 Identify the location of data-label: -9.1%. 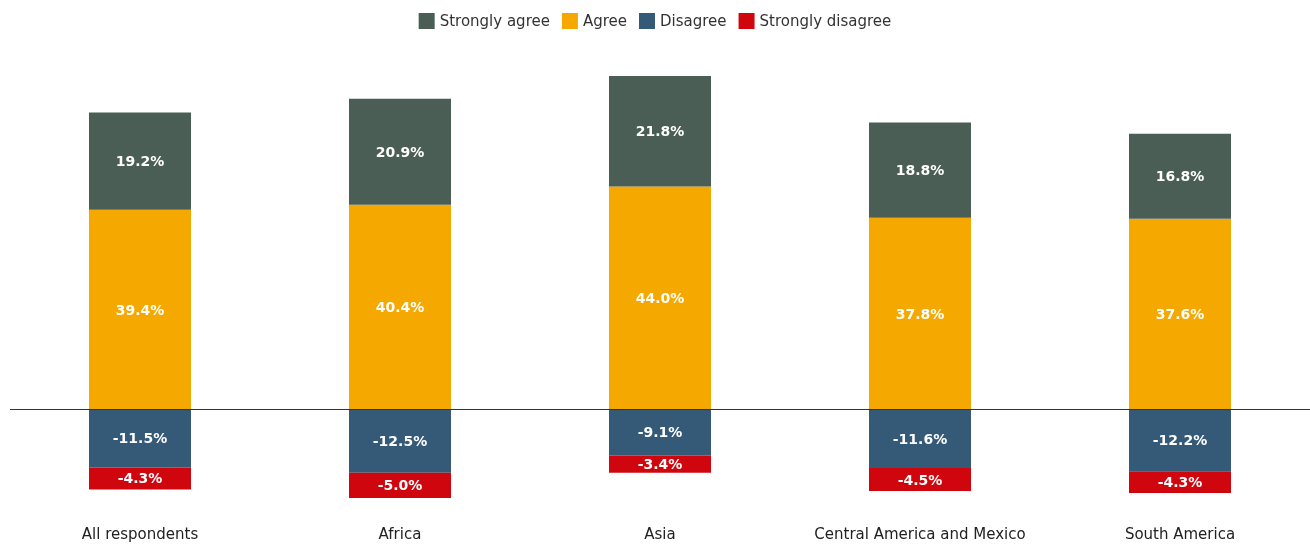
(660, 432).